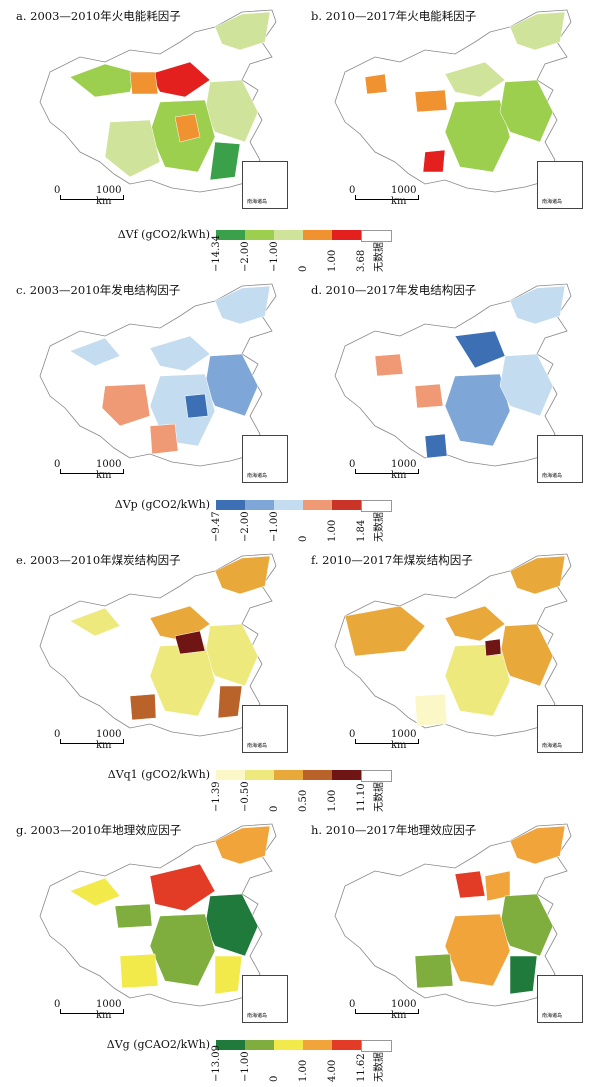 Image resolution: width=605 pixels, height=1087 pixels. What do you see at coordinates (216, 796) in the screenshot?
I see `legend-tick: −1.39` at bounding box center [216, 796].